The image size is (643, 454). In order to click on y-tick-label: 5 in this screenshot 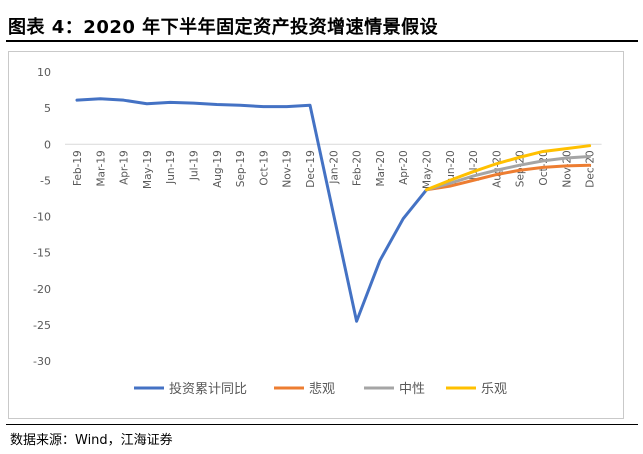, I will do `click(47, 108)`.